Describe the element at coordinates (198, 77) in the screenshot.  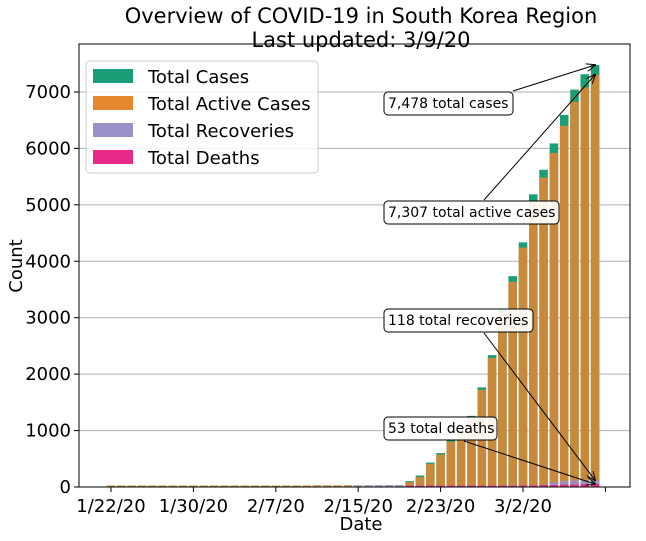
I see `legend-label: Total Cases` at that location.